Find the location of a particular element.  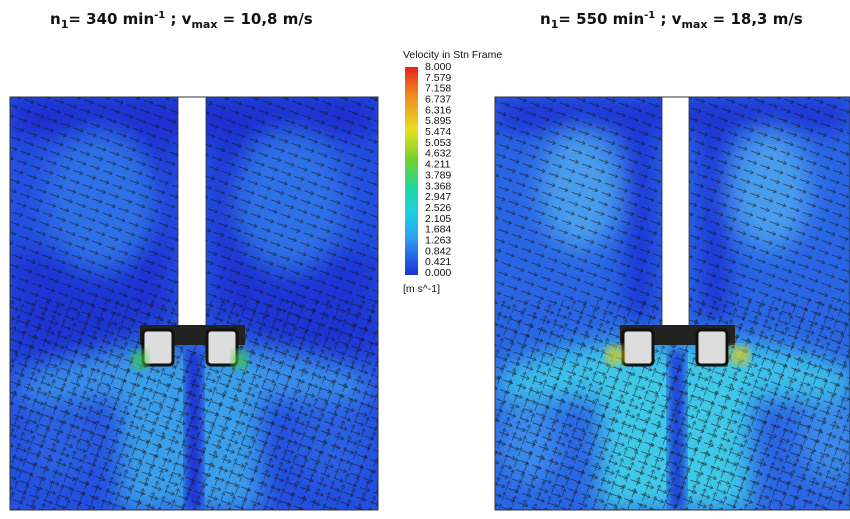

title-part: = 340 min is located at coordinates (111, 19).